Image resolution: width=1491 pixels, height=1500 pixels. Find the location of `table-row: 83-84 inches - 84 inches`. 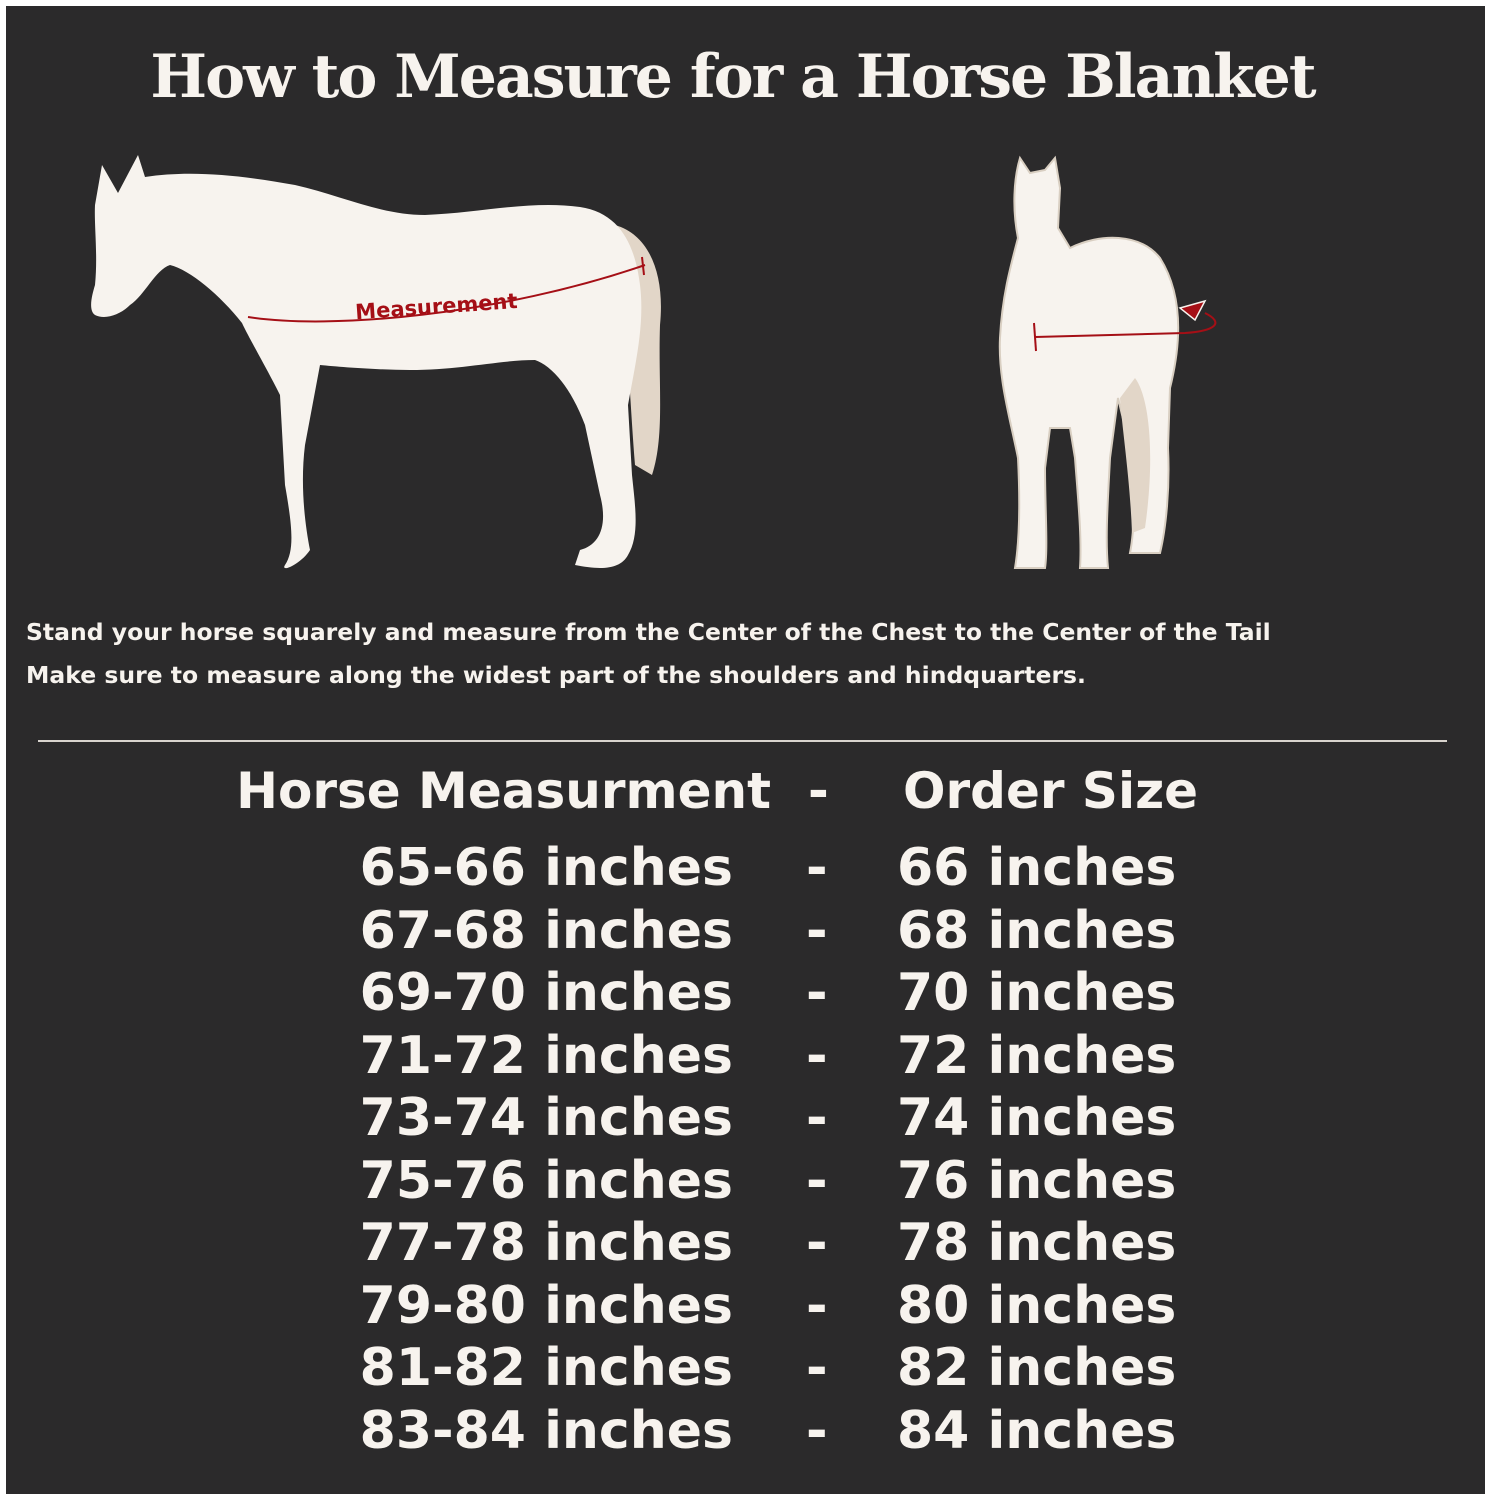

table-row: 83-84 inches - 84 inches is located at coordinates (745, 1432).